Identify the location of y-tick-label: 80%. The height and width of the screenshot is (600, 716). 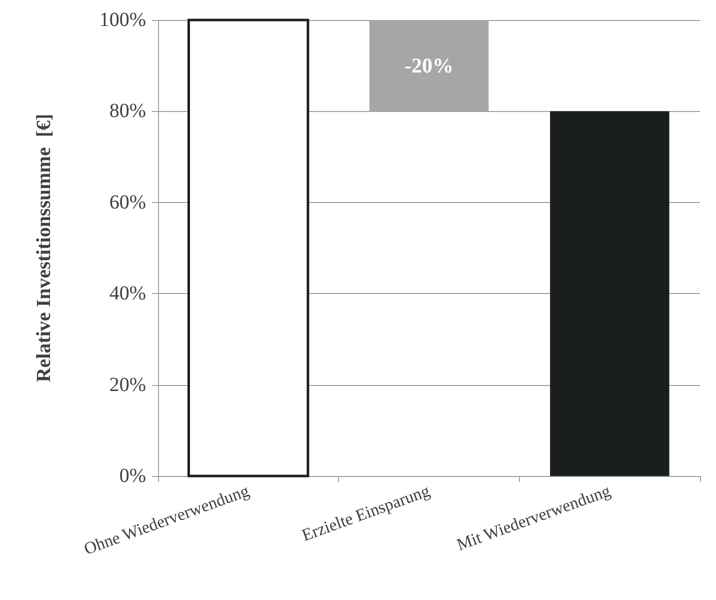
(127, 111).